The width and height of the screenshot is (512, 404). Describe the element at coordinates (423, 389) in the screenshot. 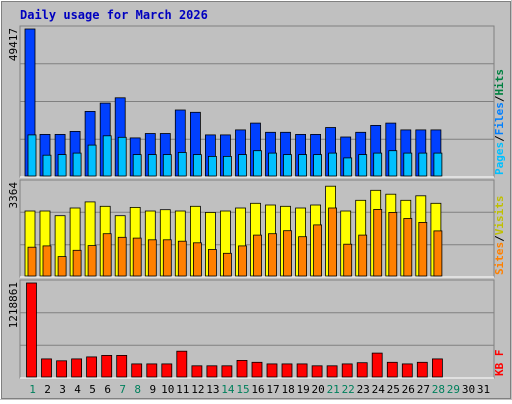

I see `x-tick-label: 27` at that location.